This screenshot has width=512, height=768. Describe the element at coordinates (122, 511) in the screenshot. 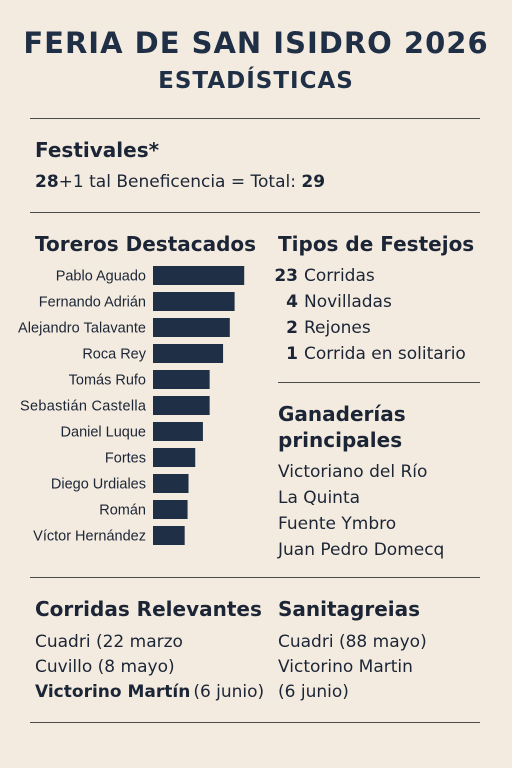

I see `bar-label: Román` at that location.